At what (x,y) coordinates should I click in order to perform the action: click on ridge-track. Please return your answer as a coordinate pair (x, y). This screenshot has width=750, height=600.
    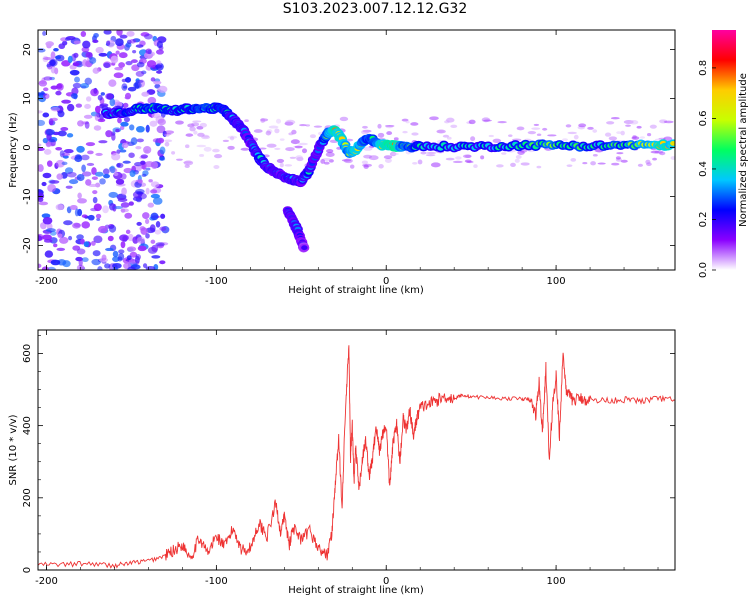
    Looking at the image, I should click on (387, 145).